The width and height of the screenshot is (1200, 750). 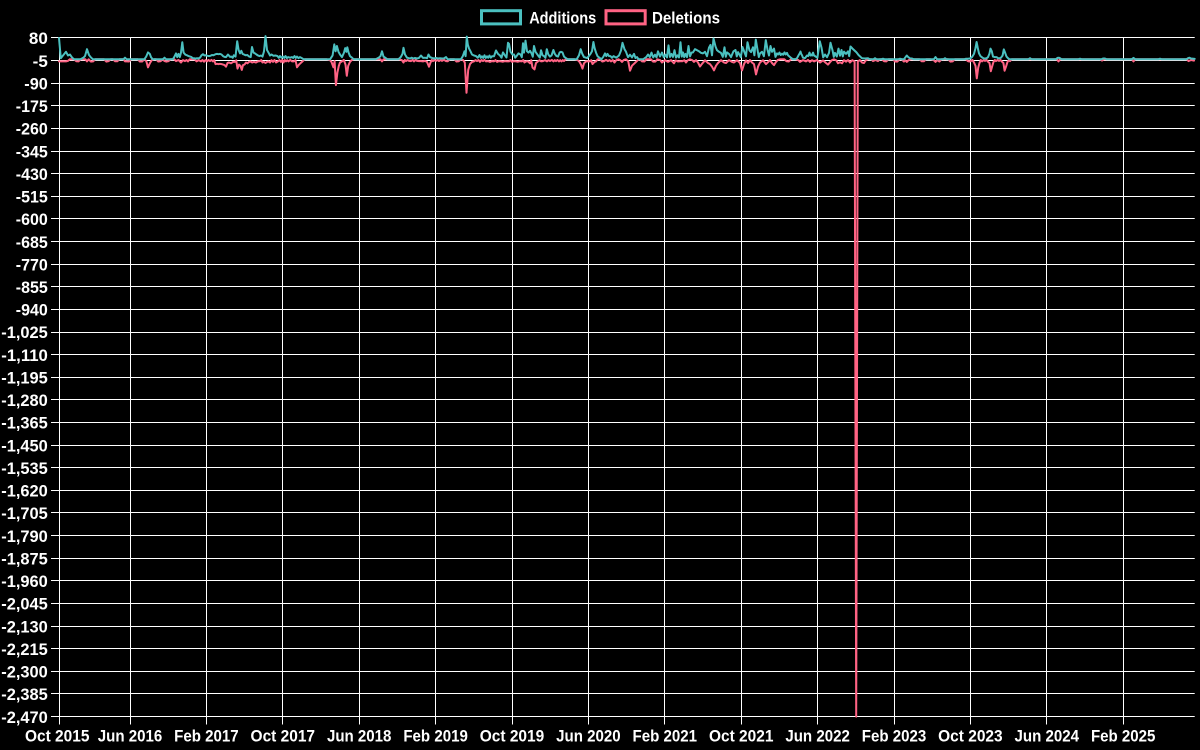 I want to click on svg-text: -1,960, so click(x=24, y=581).